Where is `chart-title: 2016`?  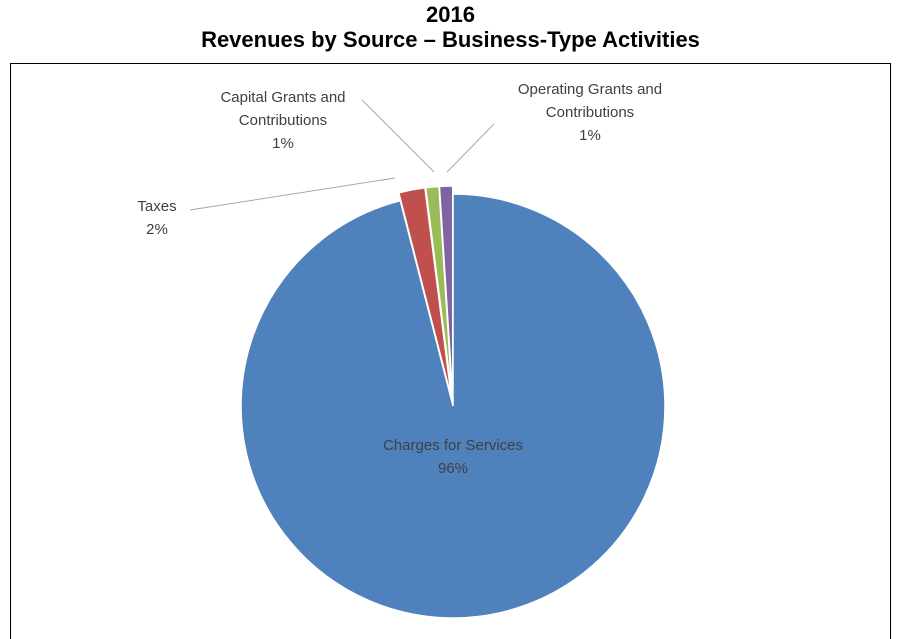
chart-title: 2016 is located at coordinates (450, 14).